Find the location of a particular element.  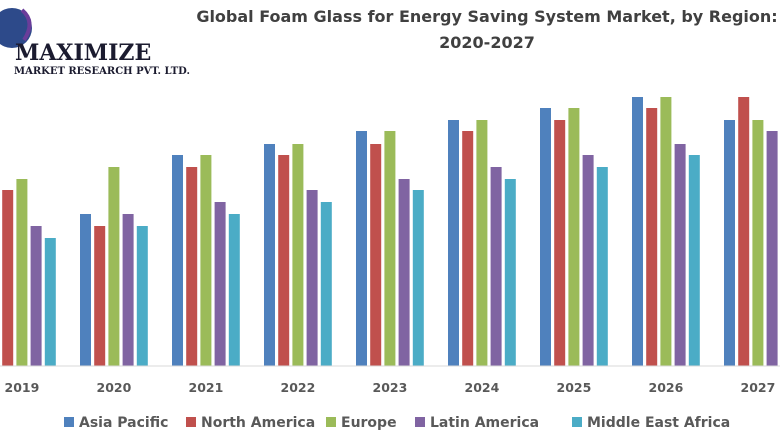

bar-latin-america-2023 is located at coordinates (404, 272).